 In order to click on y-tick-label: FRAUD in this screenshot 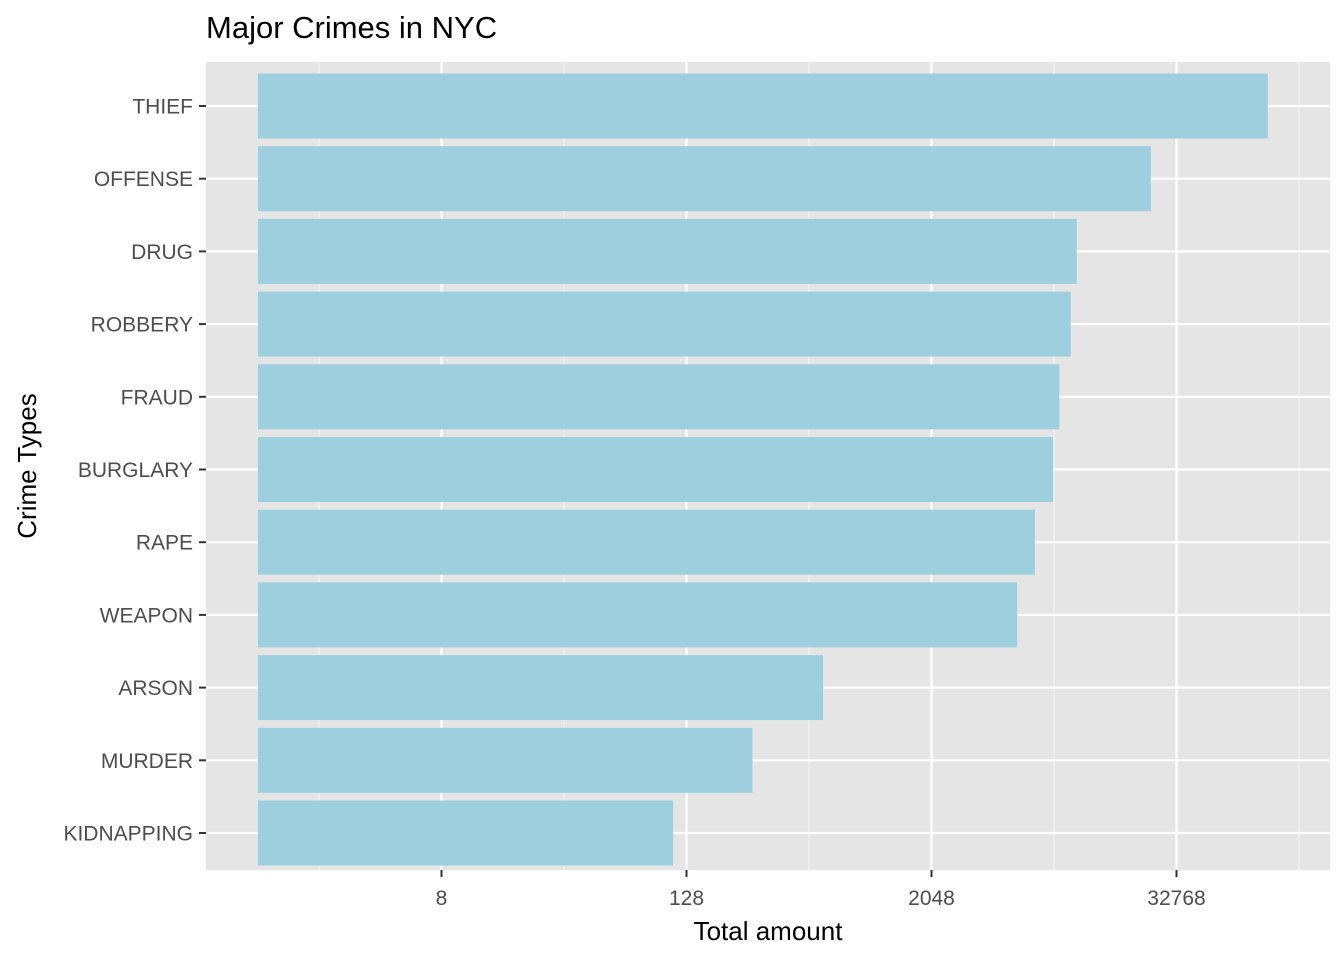, I will do `click(157, 397)`.